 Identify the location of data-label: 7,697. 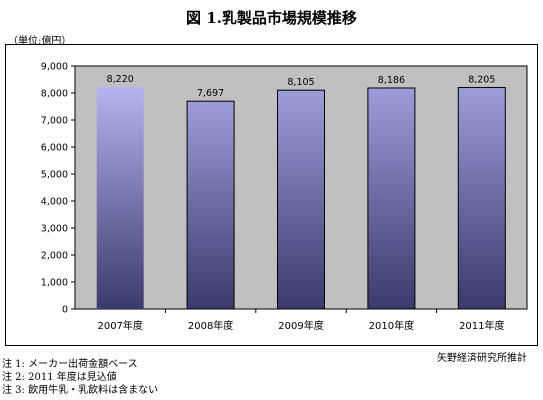
(210, 93).